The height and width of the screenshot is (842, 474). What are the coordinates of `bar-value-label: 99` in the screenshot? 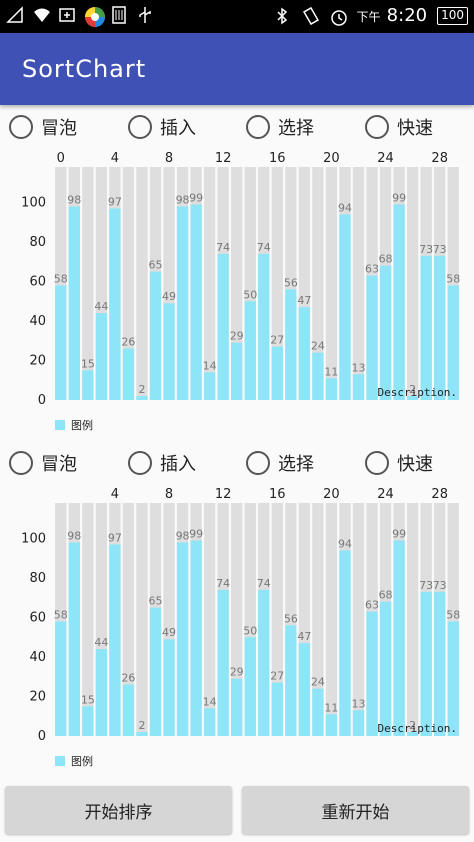 It's located at (399, 534).